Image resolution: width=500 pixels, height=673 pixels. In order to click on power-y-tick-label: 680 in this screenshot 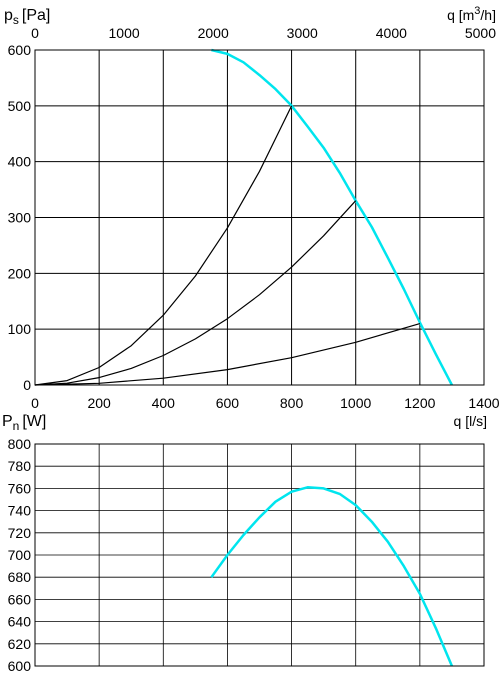, I will do `click(20, 577)`.